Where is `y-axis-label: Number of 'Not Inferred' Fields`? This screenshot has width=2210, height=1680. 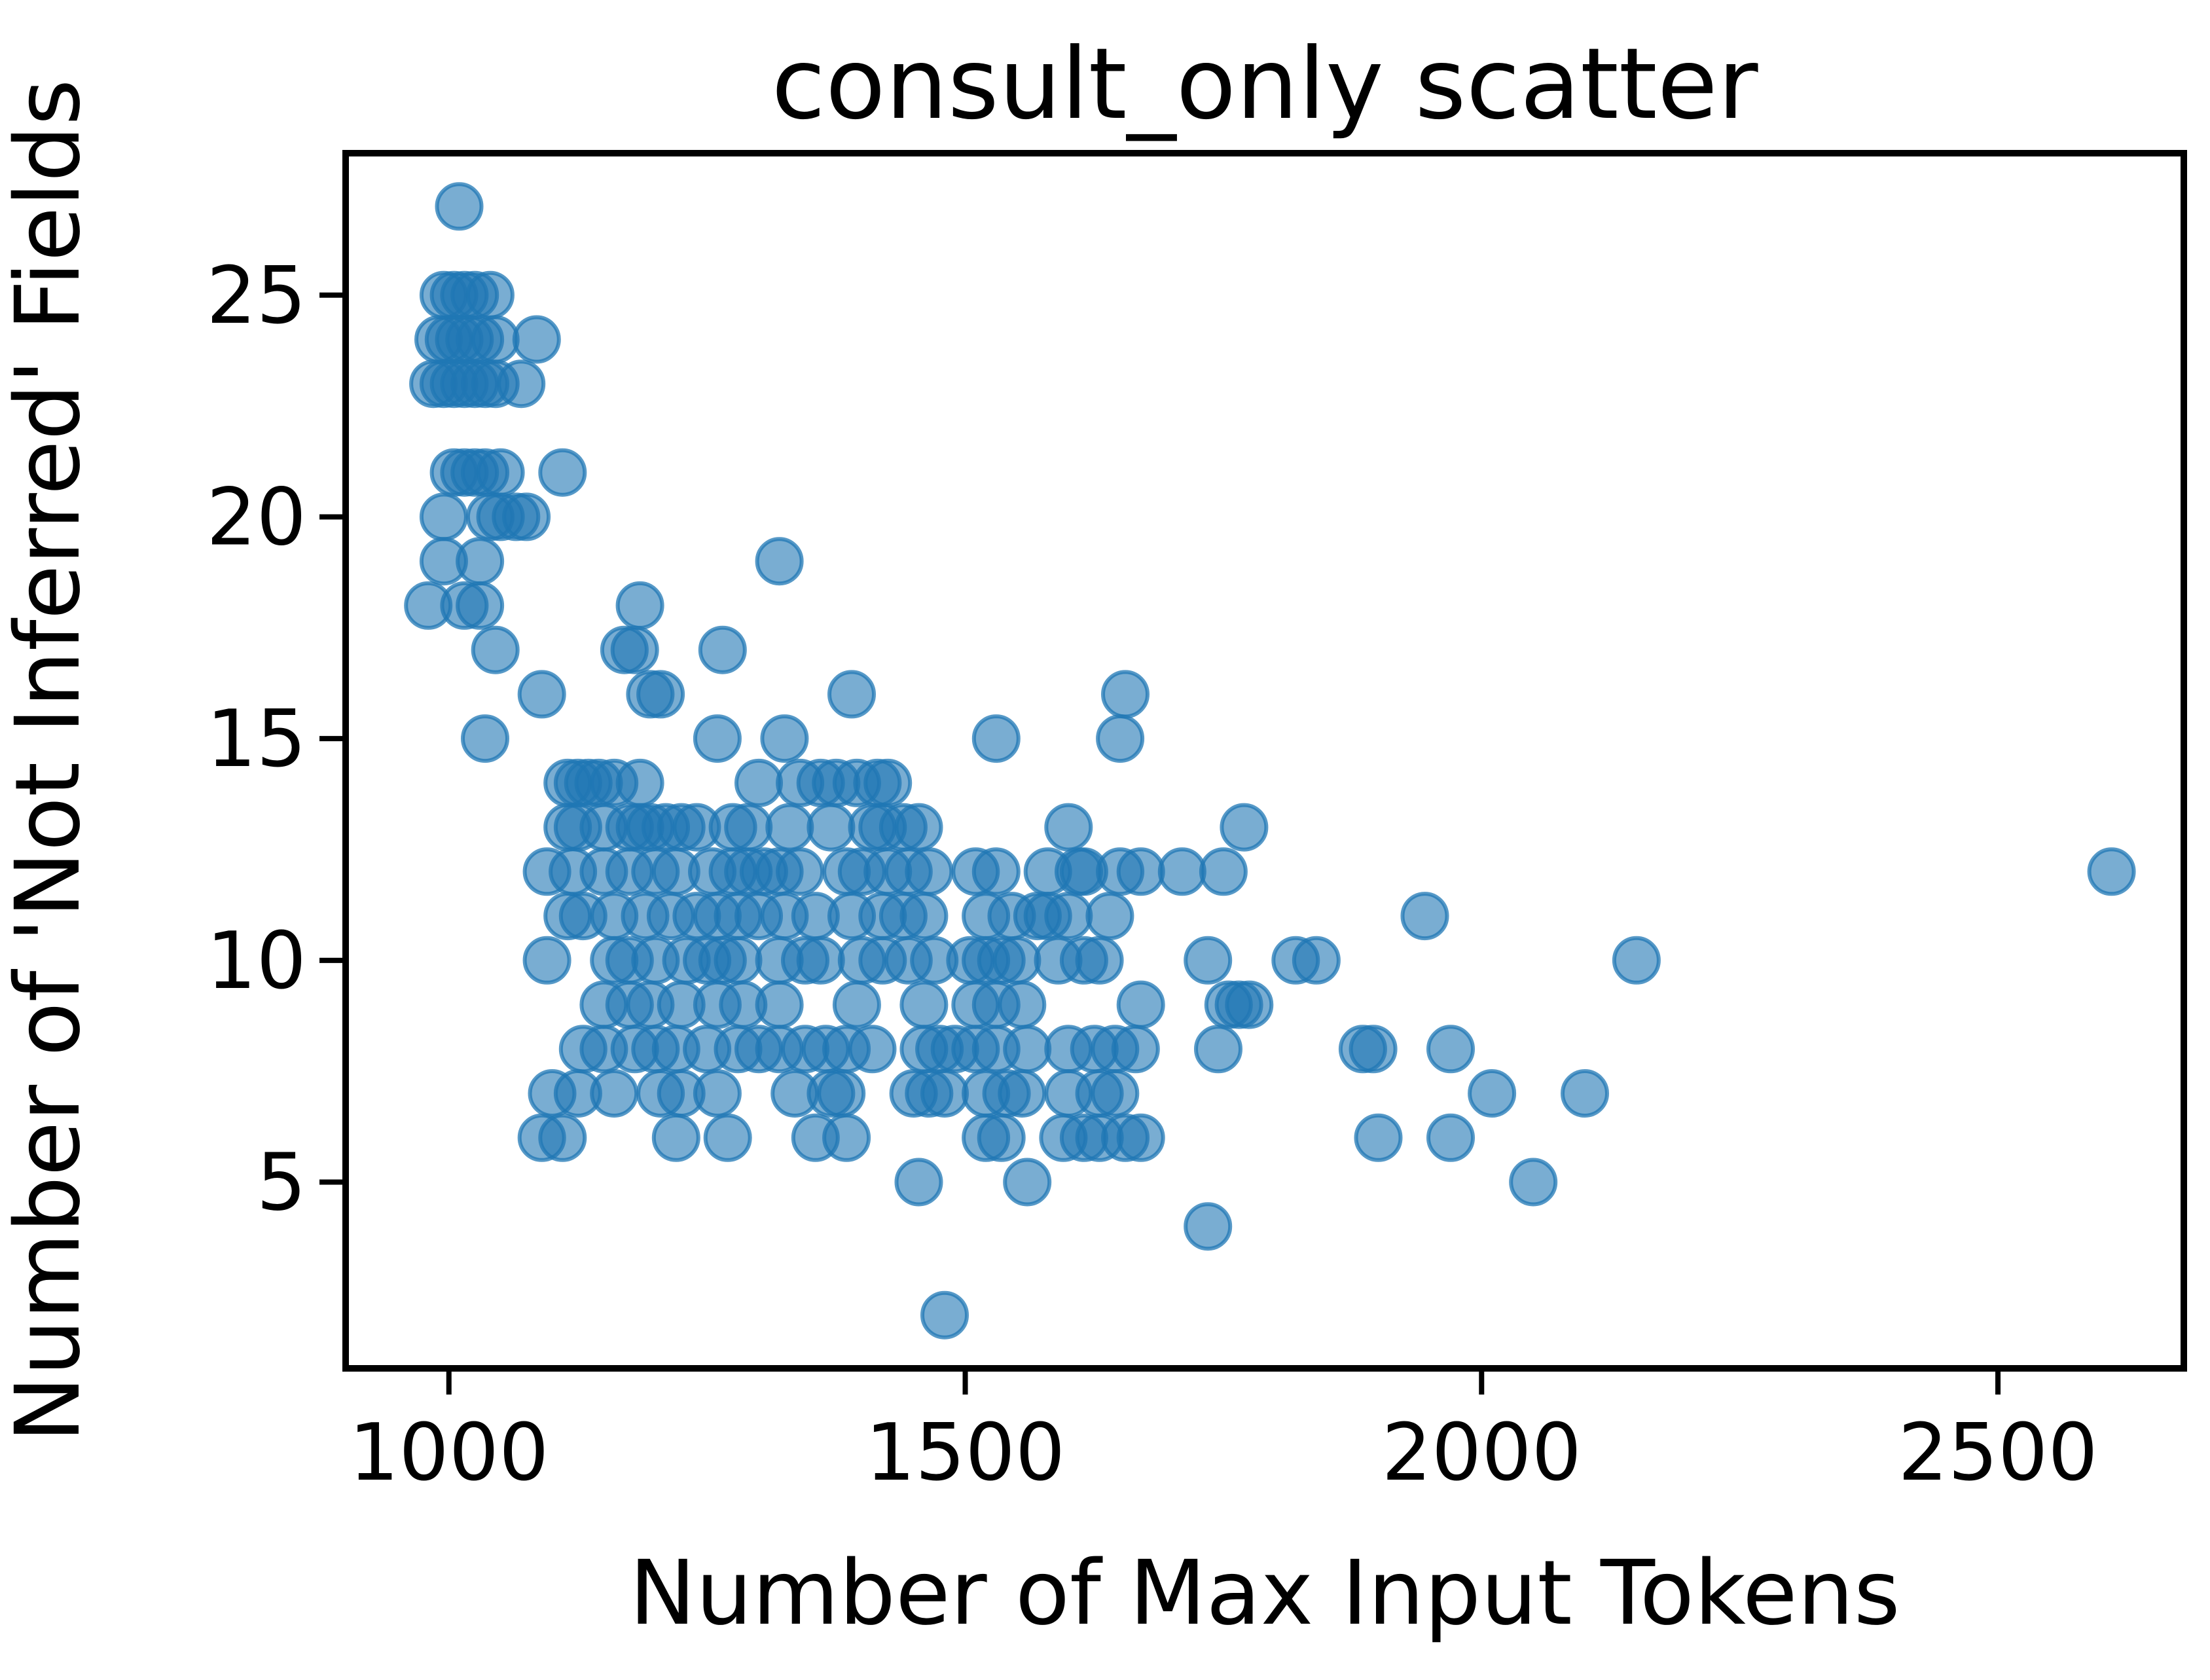
y-axis-label: Number of 'Not Inferred' Fields is located at coordinates (50, 760).